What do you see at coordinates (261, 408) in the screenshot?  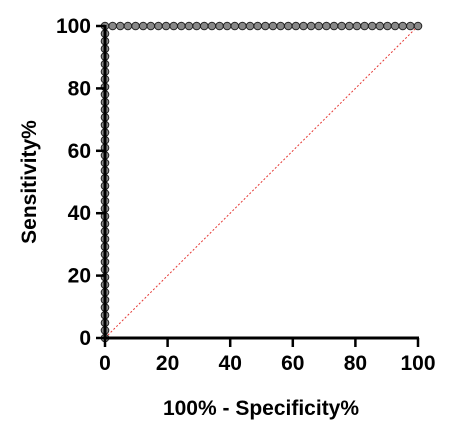 I see `x-axis-title: 100% - Specificity%` at bounding box center [261, 408].